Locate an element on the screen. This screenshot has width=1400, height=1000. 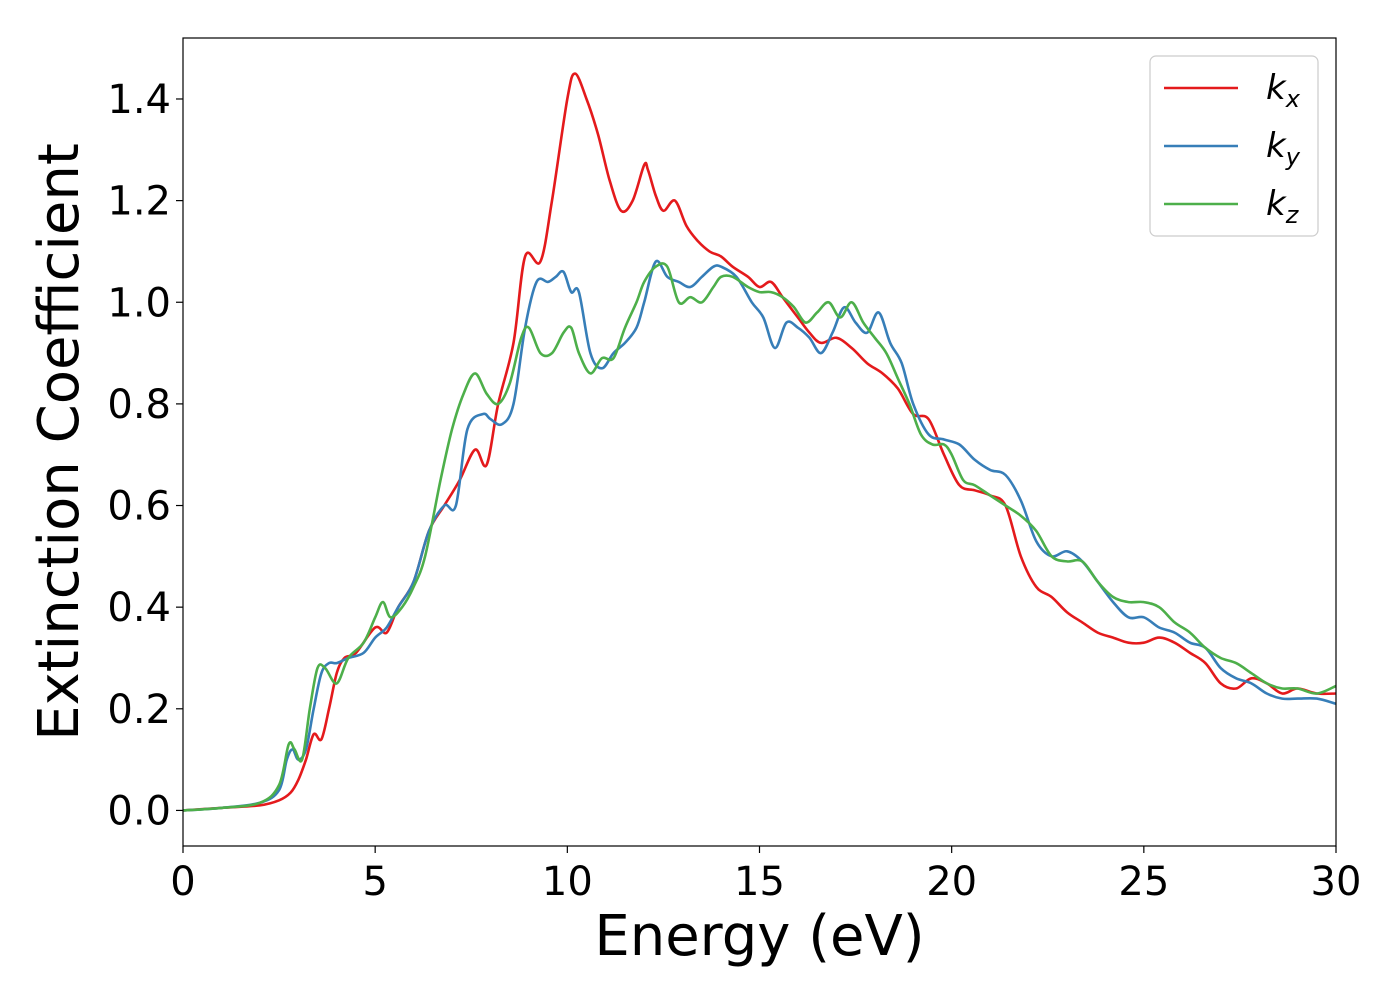
legend-label-x: kx is located at coordinates (1283, 90).